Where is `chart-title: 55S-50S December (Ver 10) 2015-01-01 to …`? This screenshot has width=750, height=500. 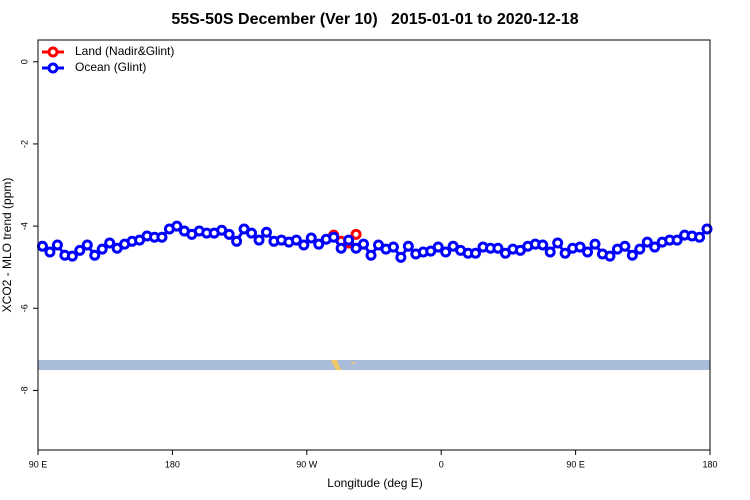 chart-title: 55S-50S December (Ver 10) 2015-01-01 to … is located at coordinates (374, 19).